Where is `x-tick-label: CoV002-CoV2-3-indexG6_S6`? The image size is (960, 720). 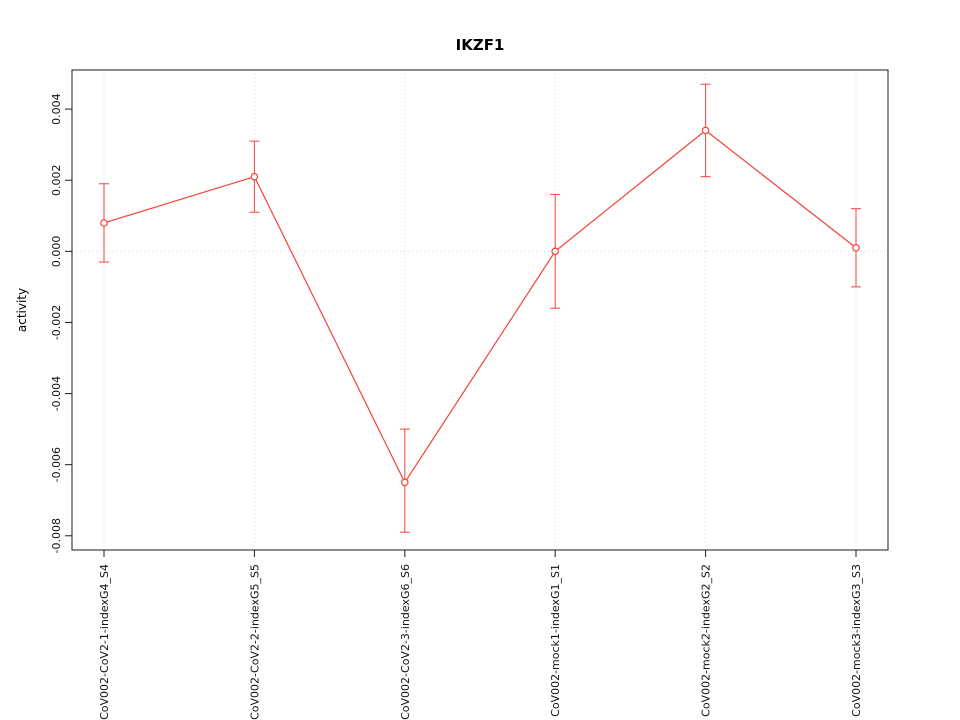 x-tick-label: CoV002-CoV2-3-indexG6_S6 is located at coordinates (405, 642).